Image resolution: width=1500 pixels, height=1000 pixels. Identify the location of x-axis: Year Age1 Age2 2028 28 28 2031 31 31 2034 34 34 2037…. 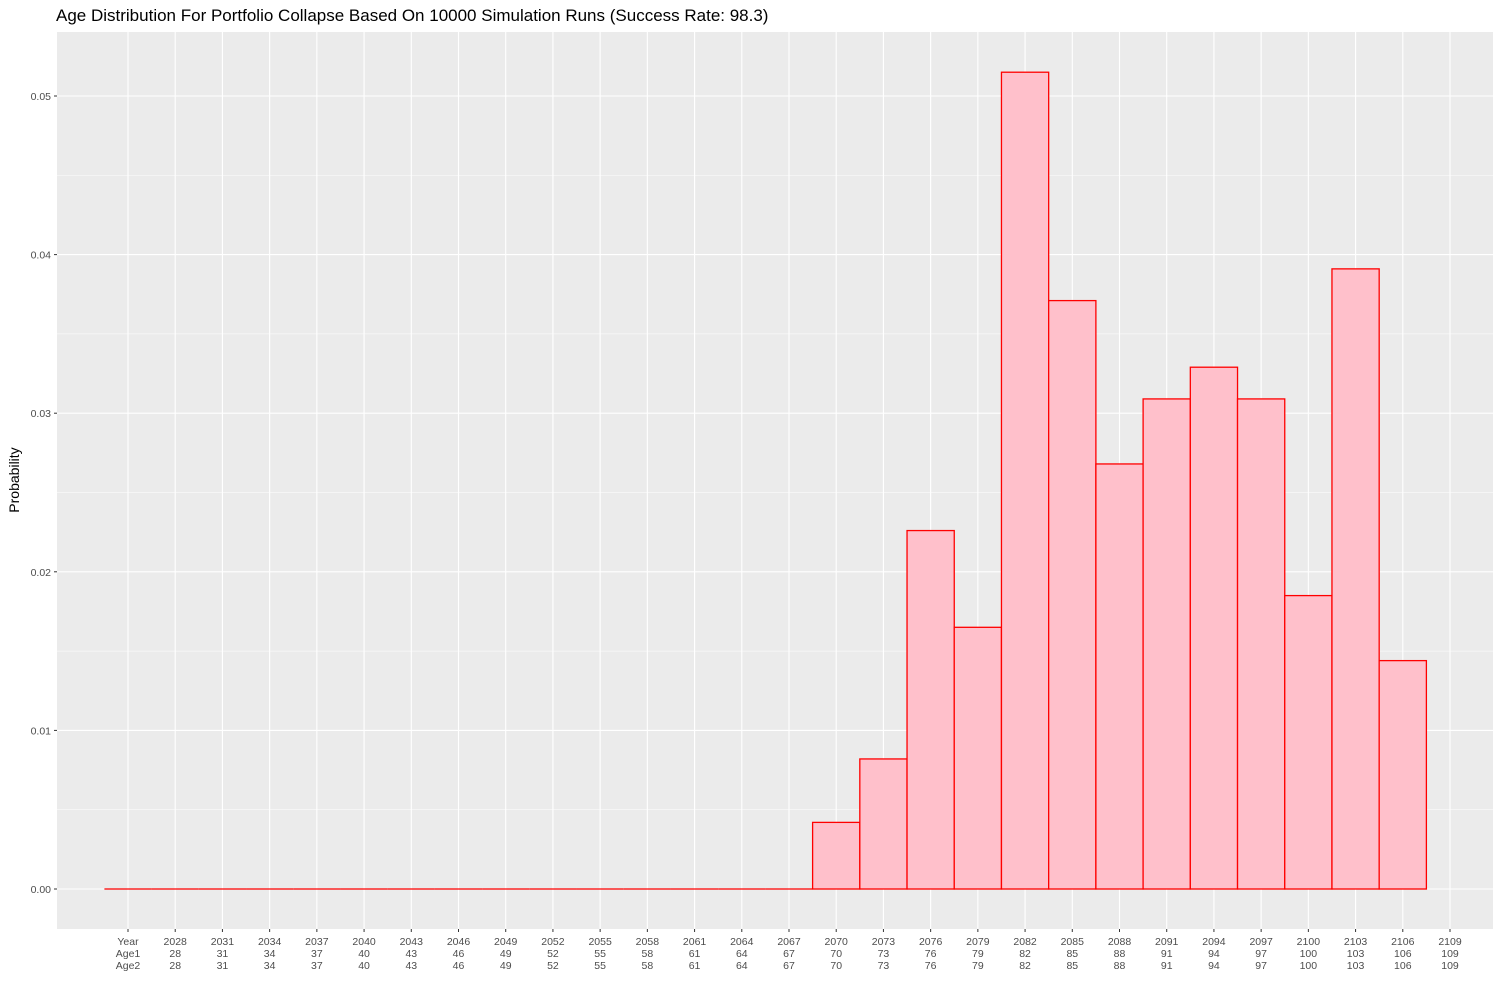
(789, 950).